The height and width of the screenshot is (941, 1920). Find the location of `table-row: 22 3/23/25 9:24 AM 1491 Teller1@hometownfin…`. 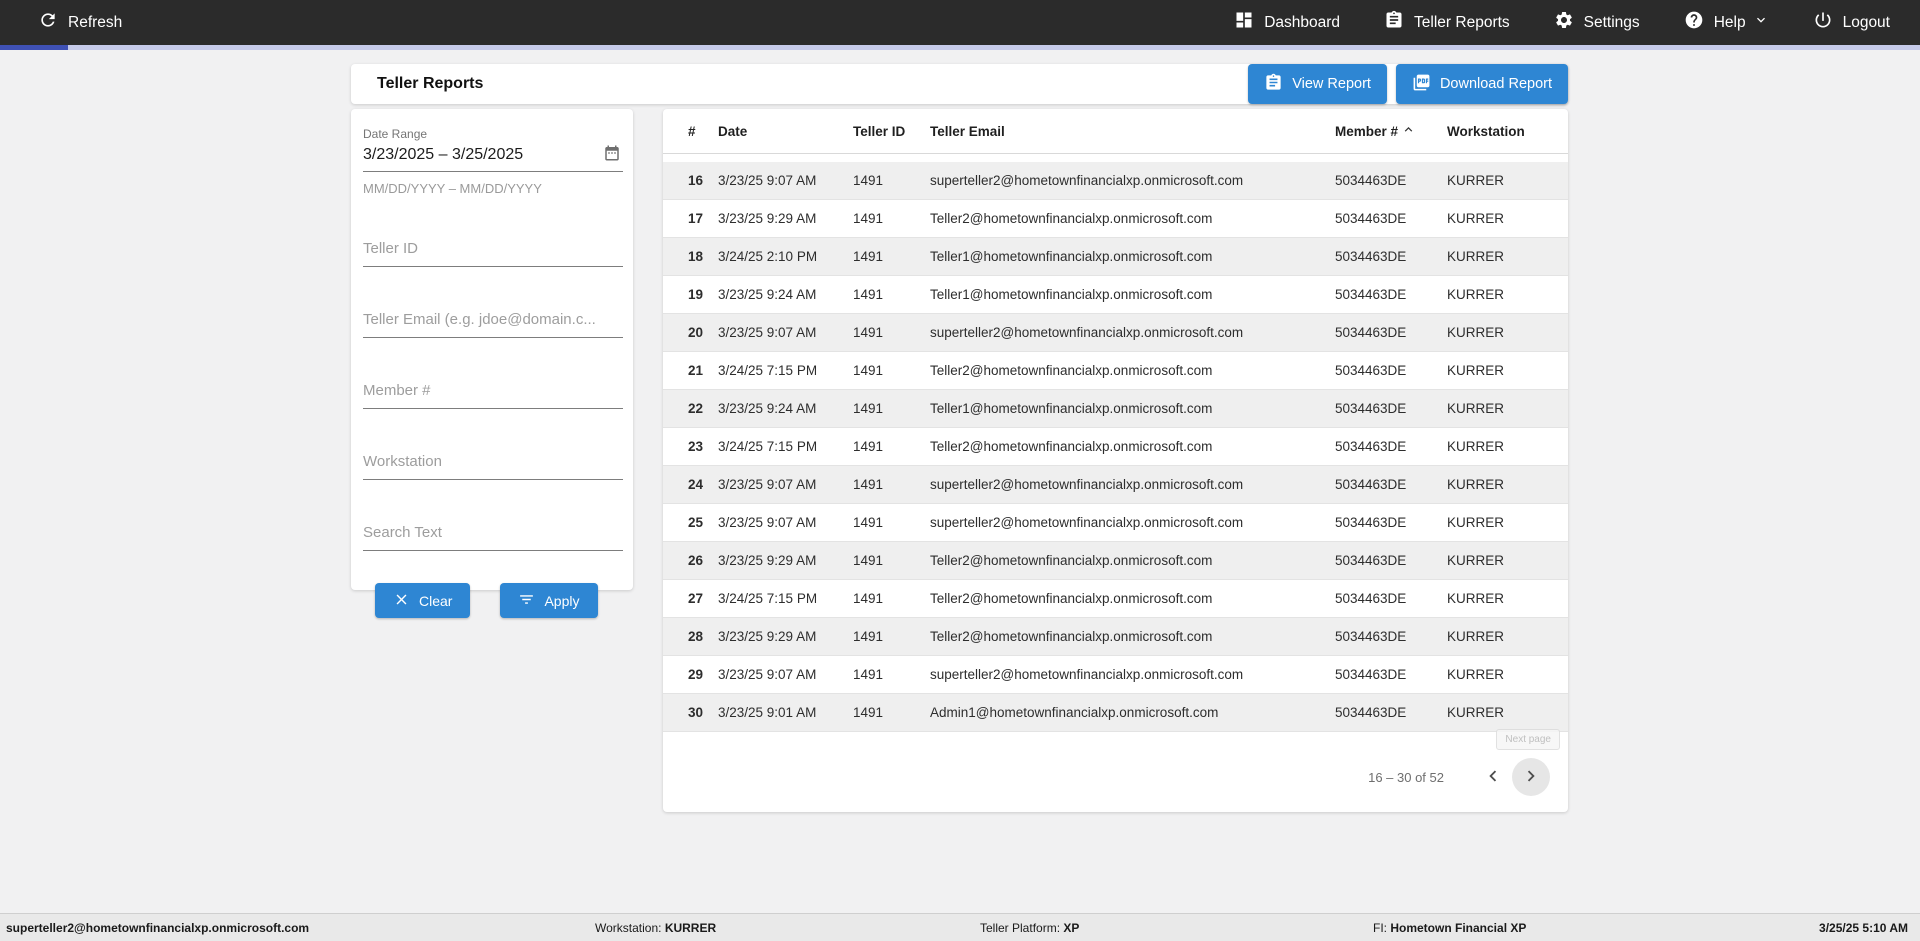

table-row: 22 3/23/25 9:24 AM 1491 Teller1@hometownfin… is located at coordinates (1115, 409).